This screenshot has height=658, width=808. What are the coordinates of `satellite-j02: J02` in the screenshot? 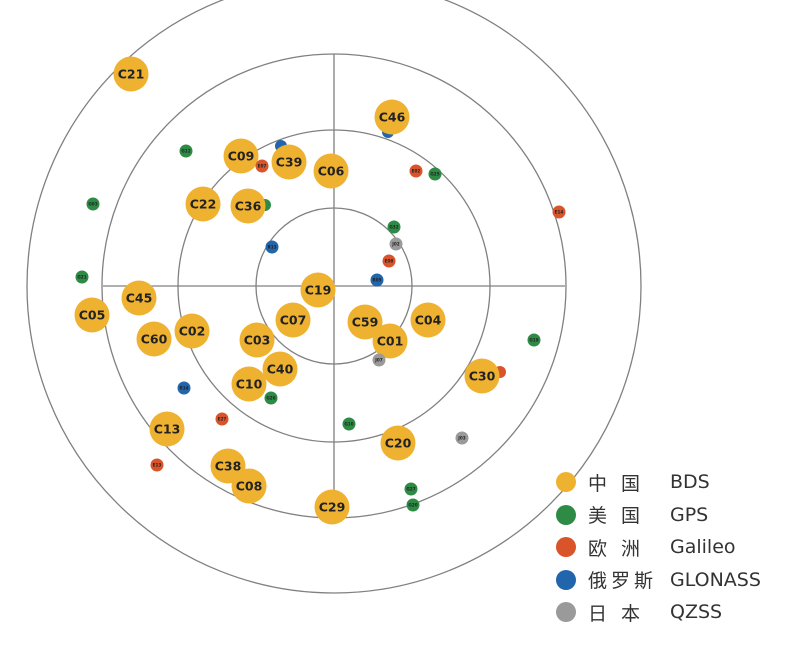 It's located at (396, 244).